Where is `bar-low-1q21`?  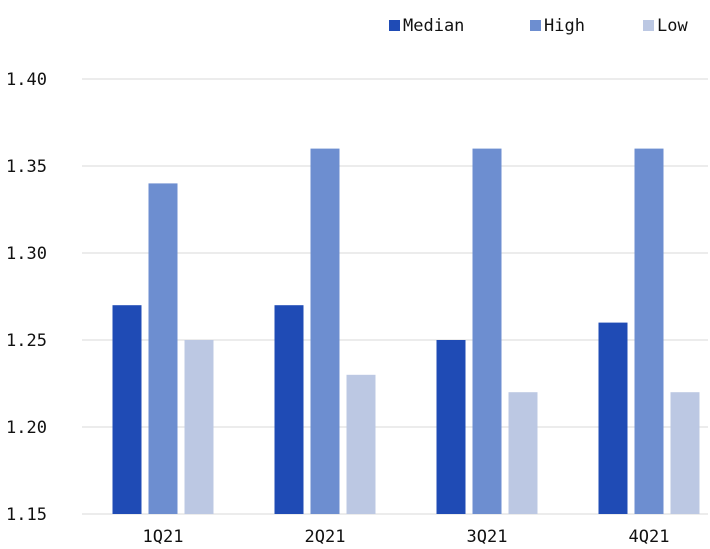
bar-low-1q21 is located at coordinates (199, 427).